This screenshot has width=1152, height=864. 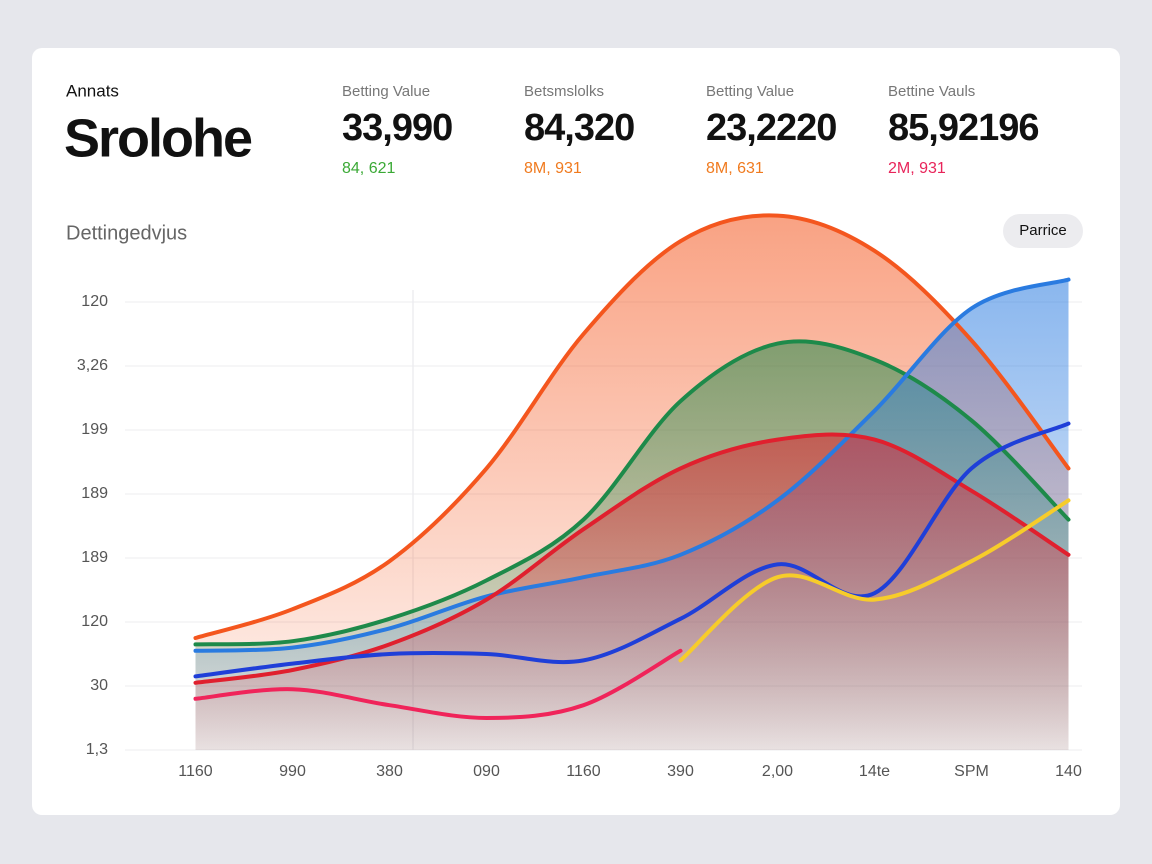 I want to click on stat-sub: 2M, 931, so click(x=917, y=168).